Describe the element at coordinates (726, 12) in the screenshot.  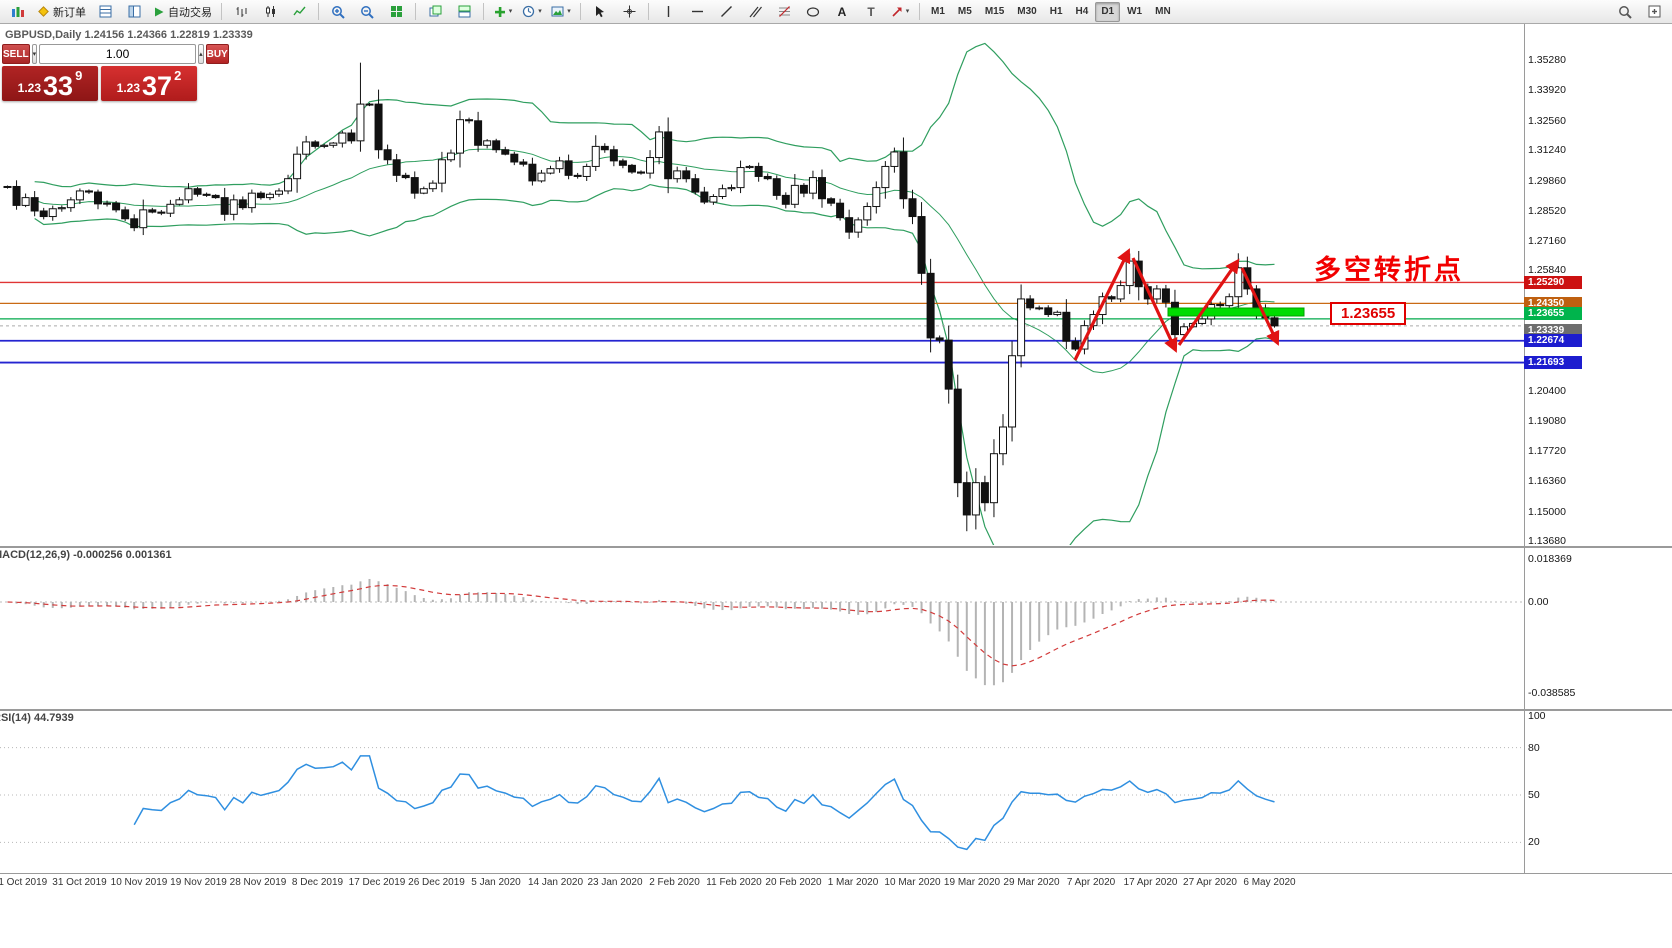
I see `trendline-button` at that location.